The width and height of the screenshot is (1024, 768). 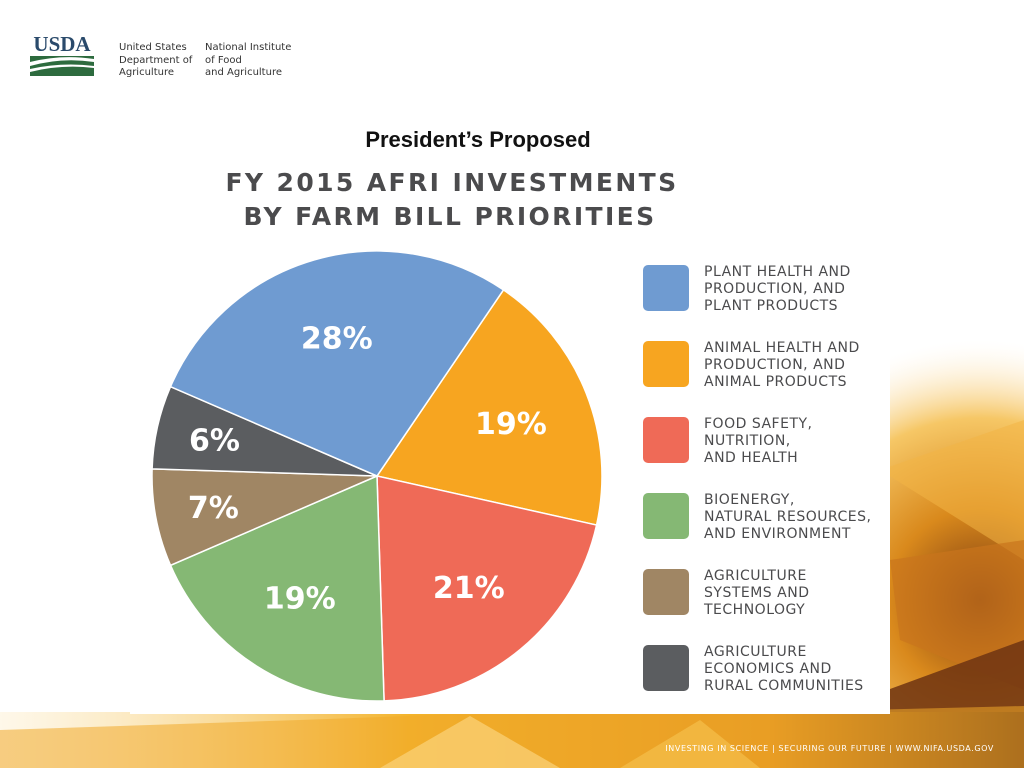 What do you see at coordinates (751, 458) in the screenshot?
I see `legend-label-line: AND HEALTH` at bounding box center [751, 458].